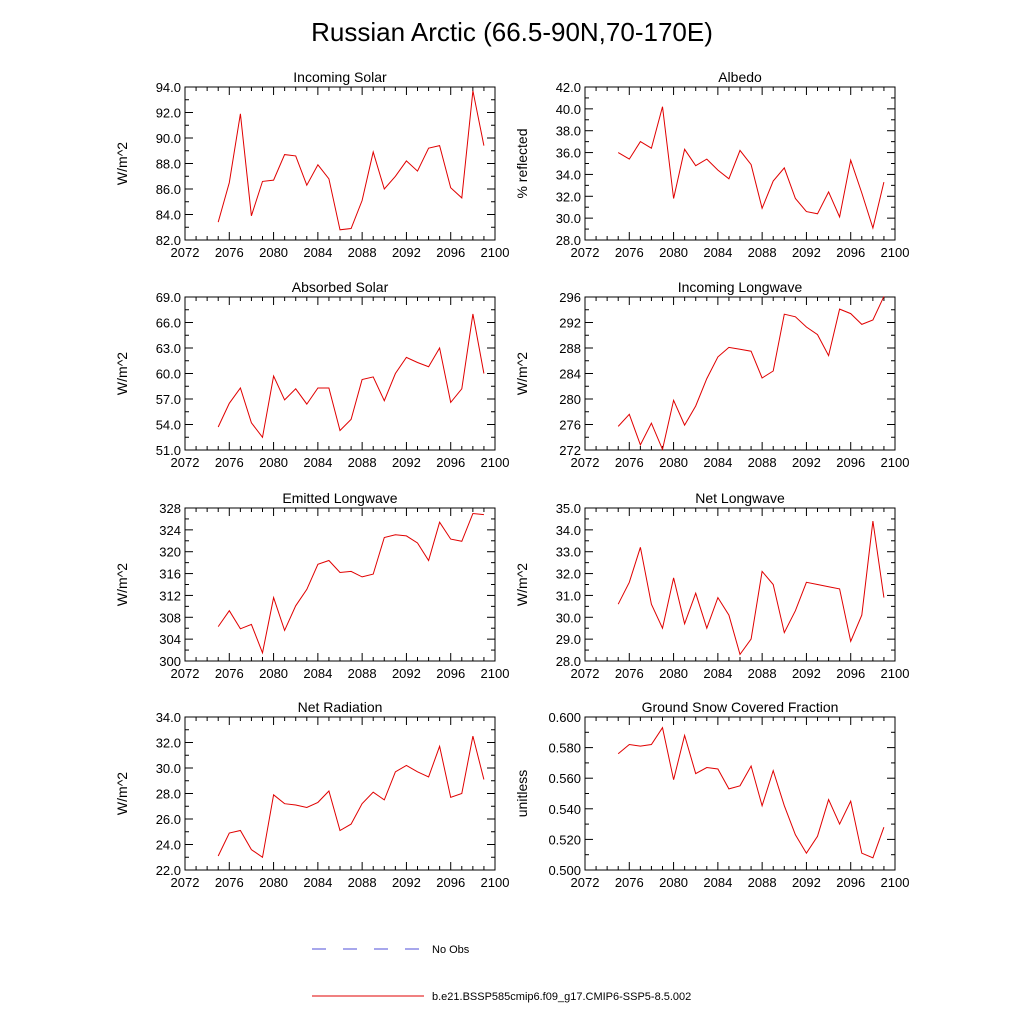 The image size is (1024, 1024). I want to click on net-longwave-y-tick-label: 30.0, so click(568, 617).